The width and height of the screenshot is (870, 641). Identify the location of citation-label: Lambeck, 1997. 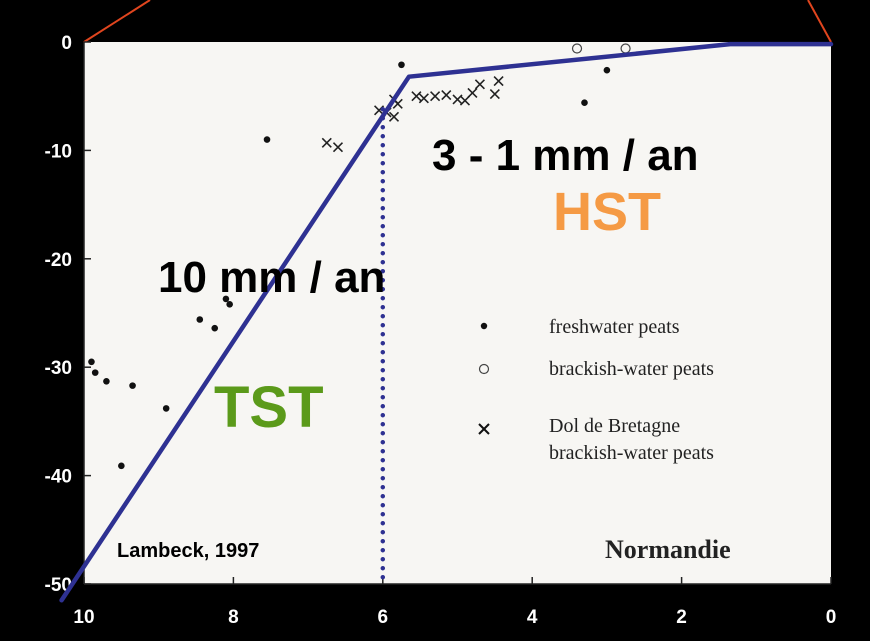
(188, 551).